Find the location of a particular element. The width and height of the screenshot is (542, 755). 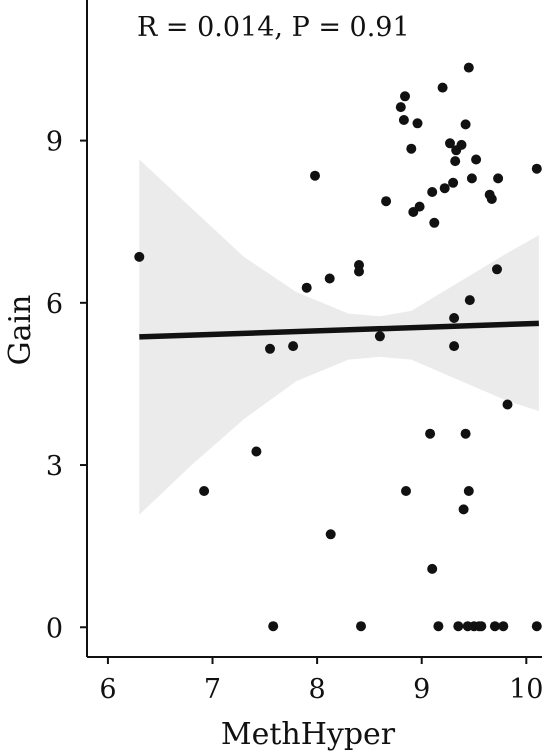

x-tick-label: 10 is located at coordinates (525, 689).